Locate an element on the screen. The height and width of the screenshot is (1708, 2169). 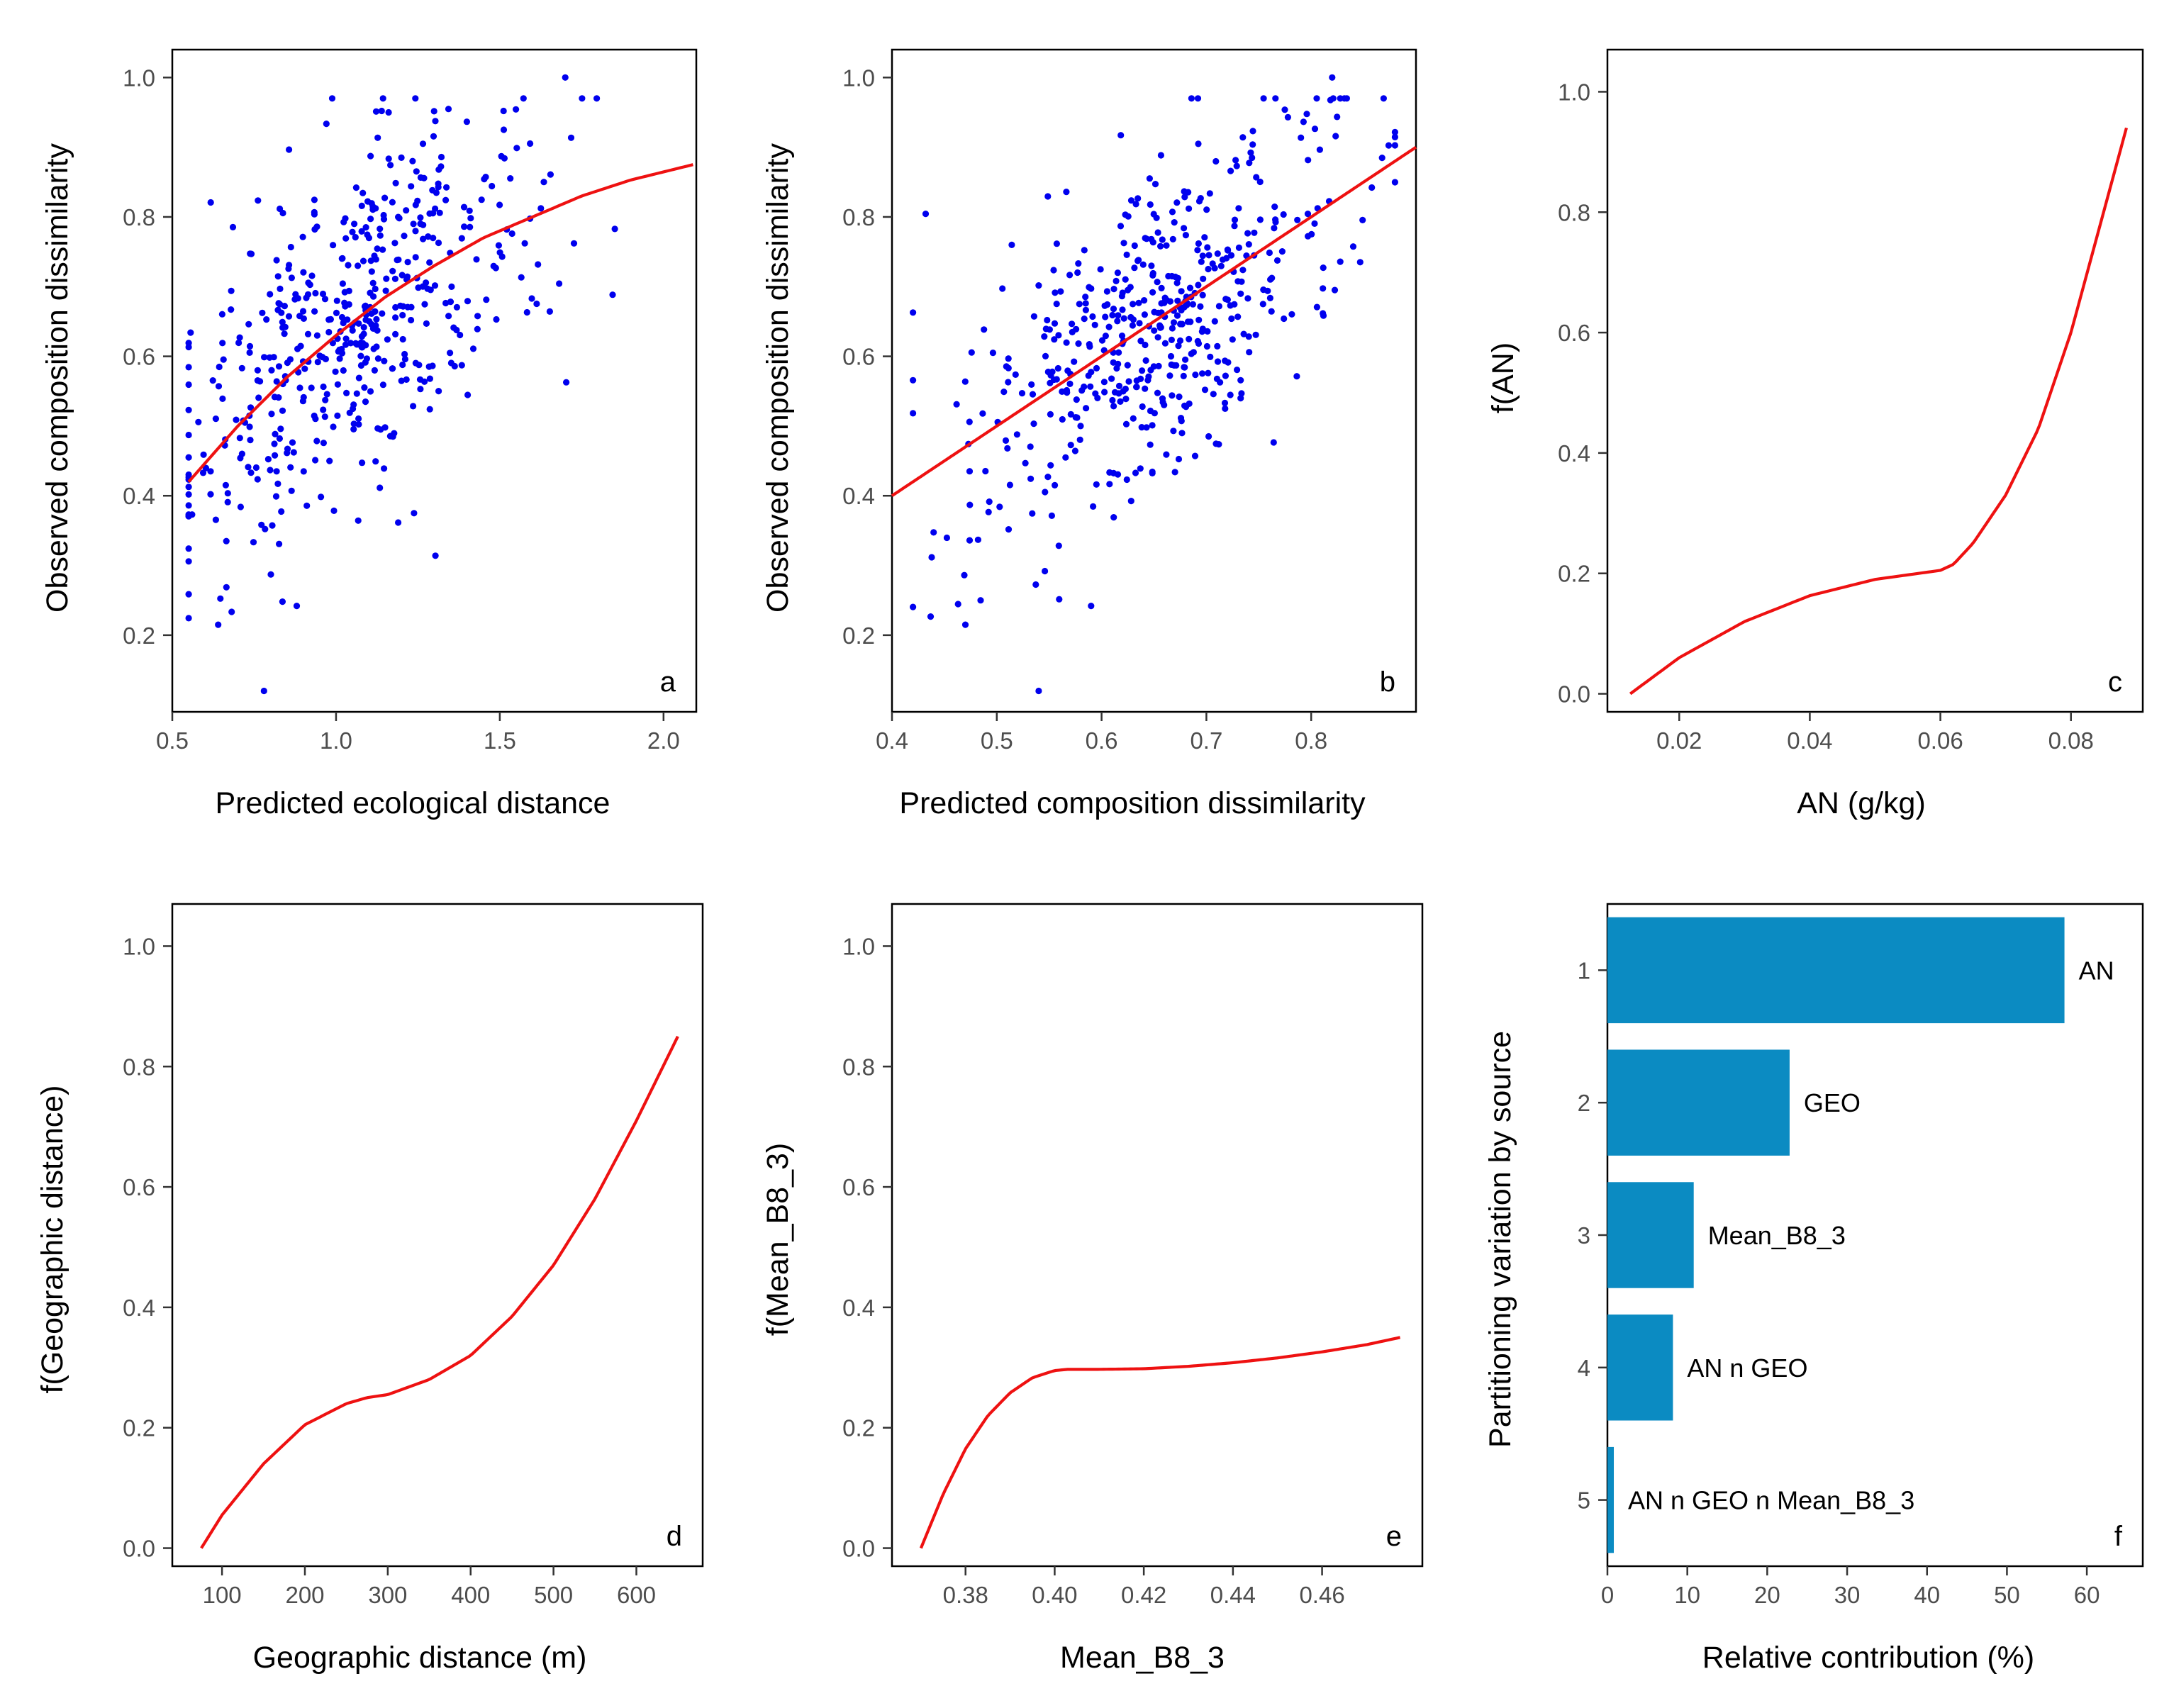
panel-e-tag: e is located at coordinates (1394, 1536).